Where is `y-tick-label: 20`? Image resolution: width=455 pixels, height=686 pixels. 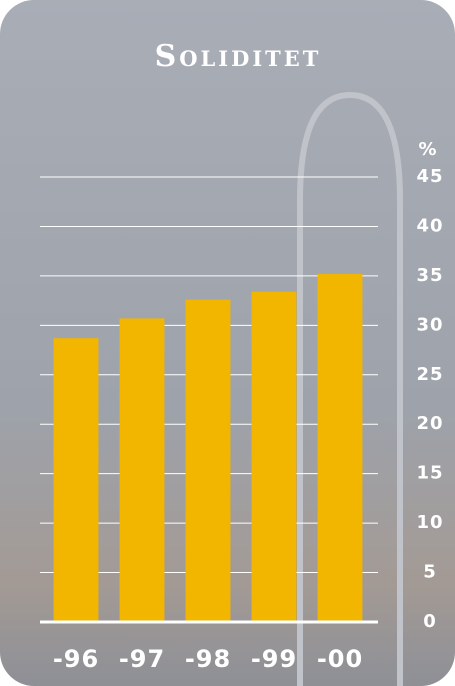 y-tick-label: 20 is located at coordinates (429, 423).